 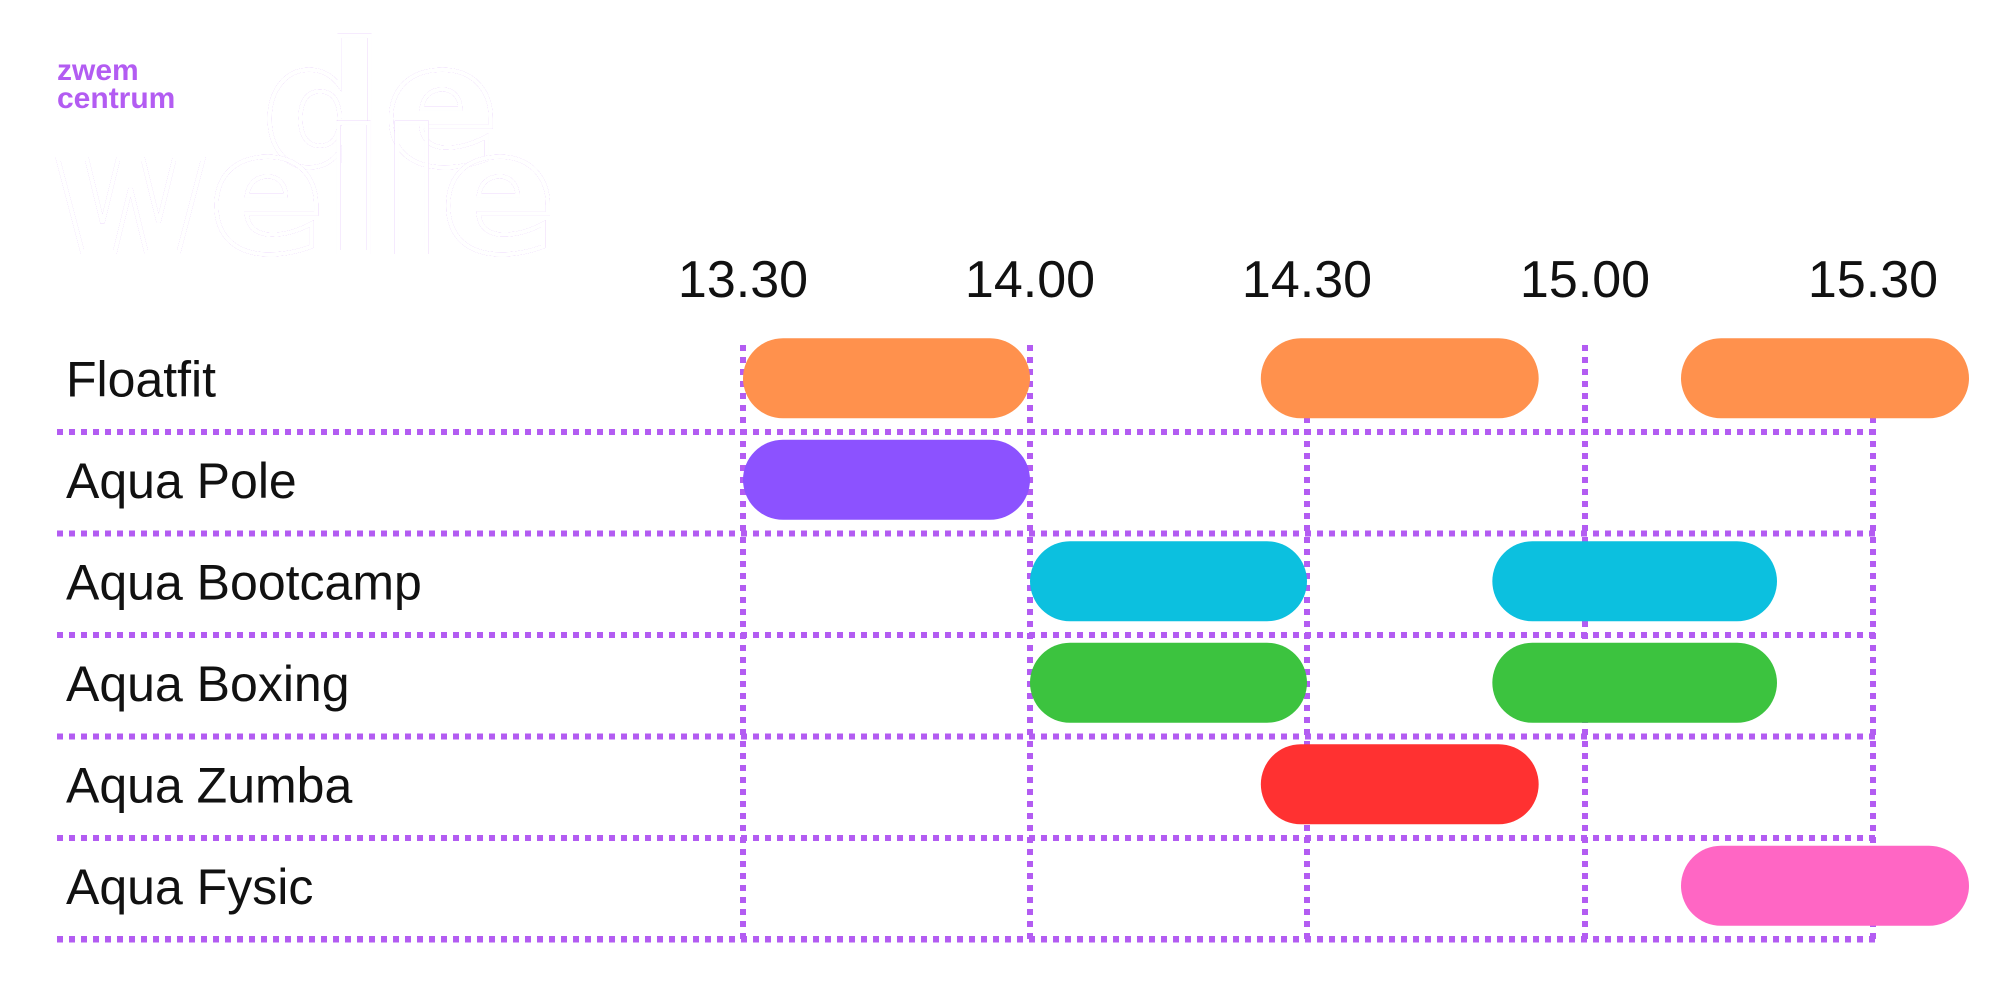 What do you see at coordinates (1585, 280) in the screenshot?
I see `time-label: 15.00` at bounding box center [1585, 280].